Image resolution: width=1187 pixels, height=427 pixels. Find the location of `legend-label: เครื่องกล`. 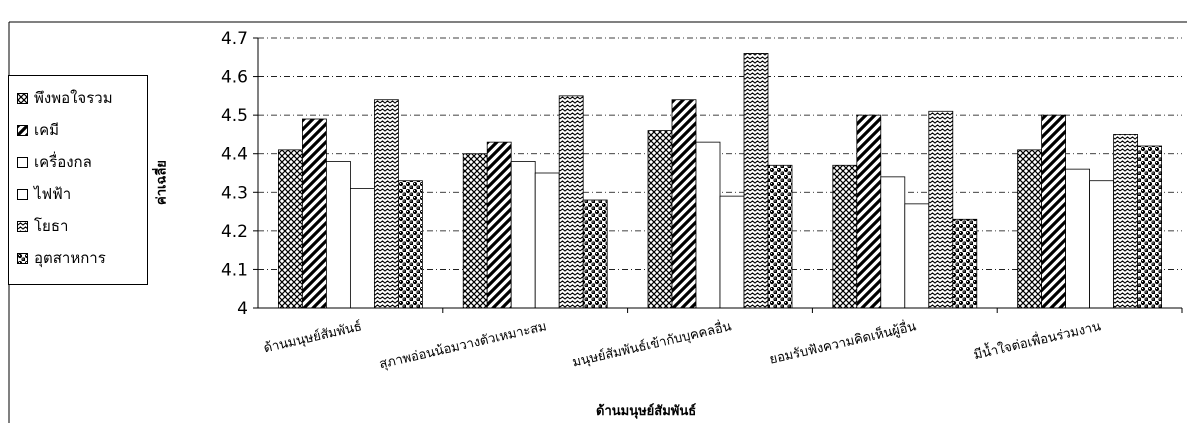

legend-label: เครื่องกล is located at coordinates (63, 161).